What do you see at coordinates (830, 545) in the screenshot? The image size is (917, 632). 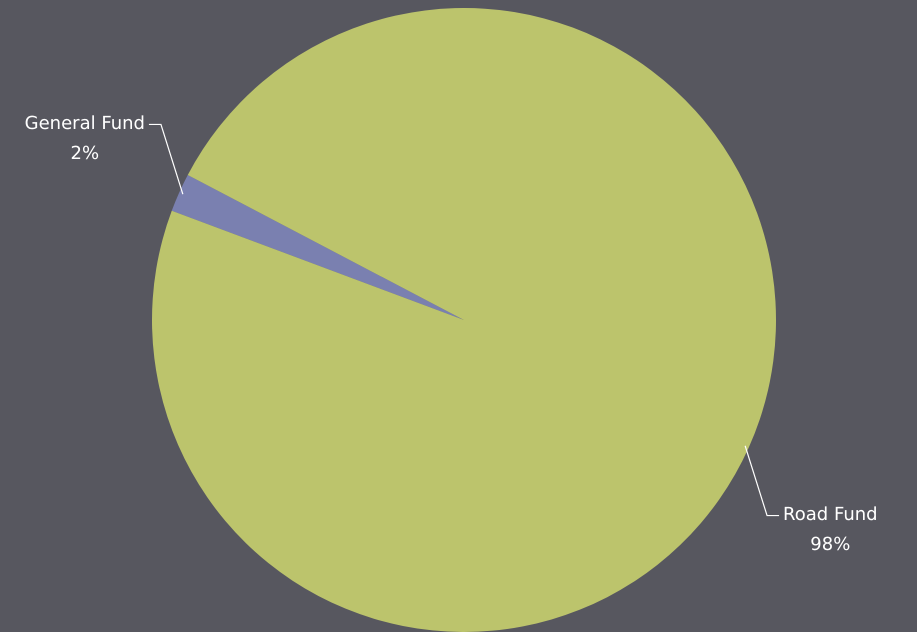 I see `data-label: 98%` at bounding box center [830, 545].